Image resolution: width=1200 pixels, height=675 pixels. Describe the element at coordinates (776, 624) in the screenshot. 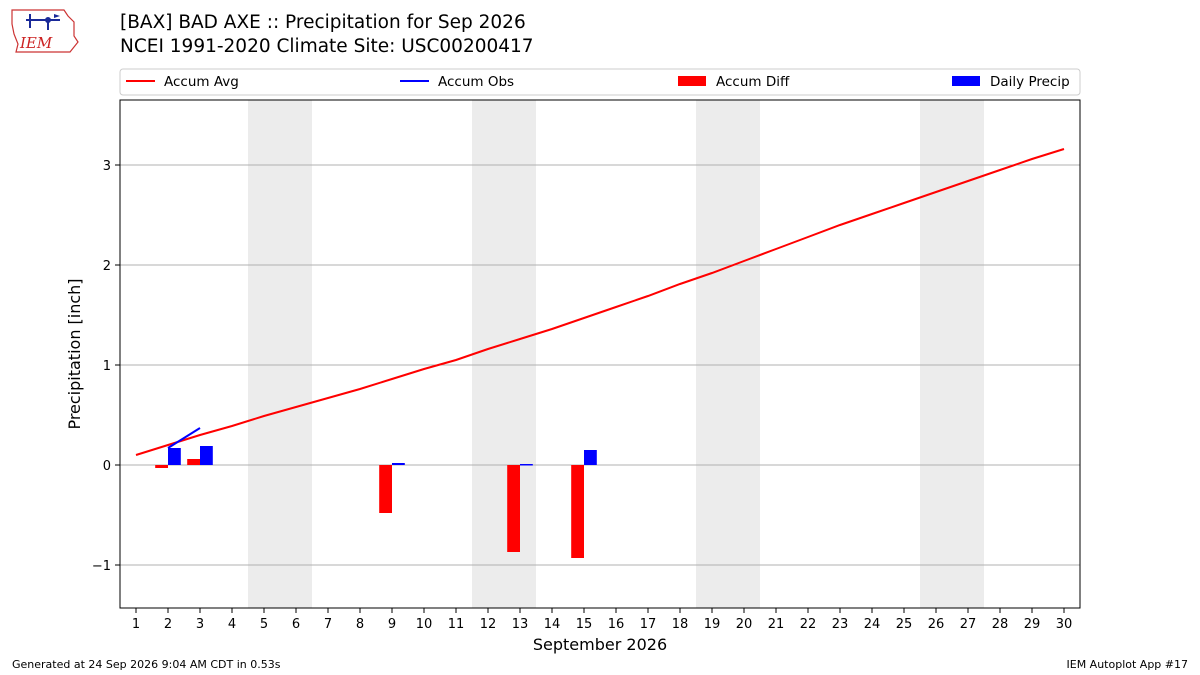

I see `x-tick-label: 21` at that location.